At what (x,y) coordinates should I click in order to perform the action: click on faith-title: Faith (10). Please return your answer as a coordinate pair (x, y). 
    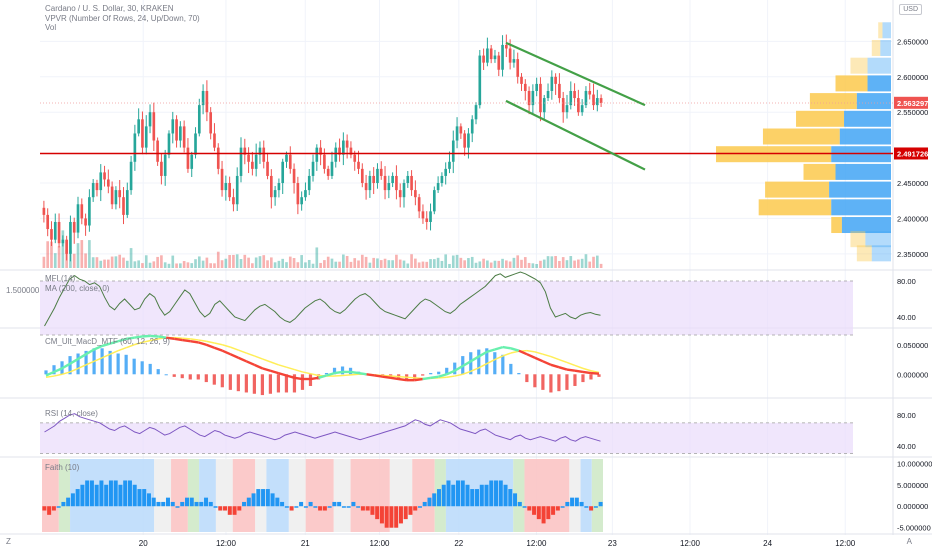
    Looking at the image, I should click on (62, 467).